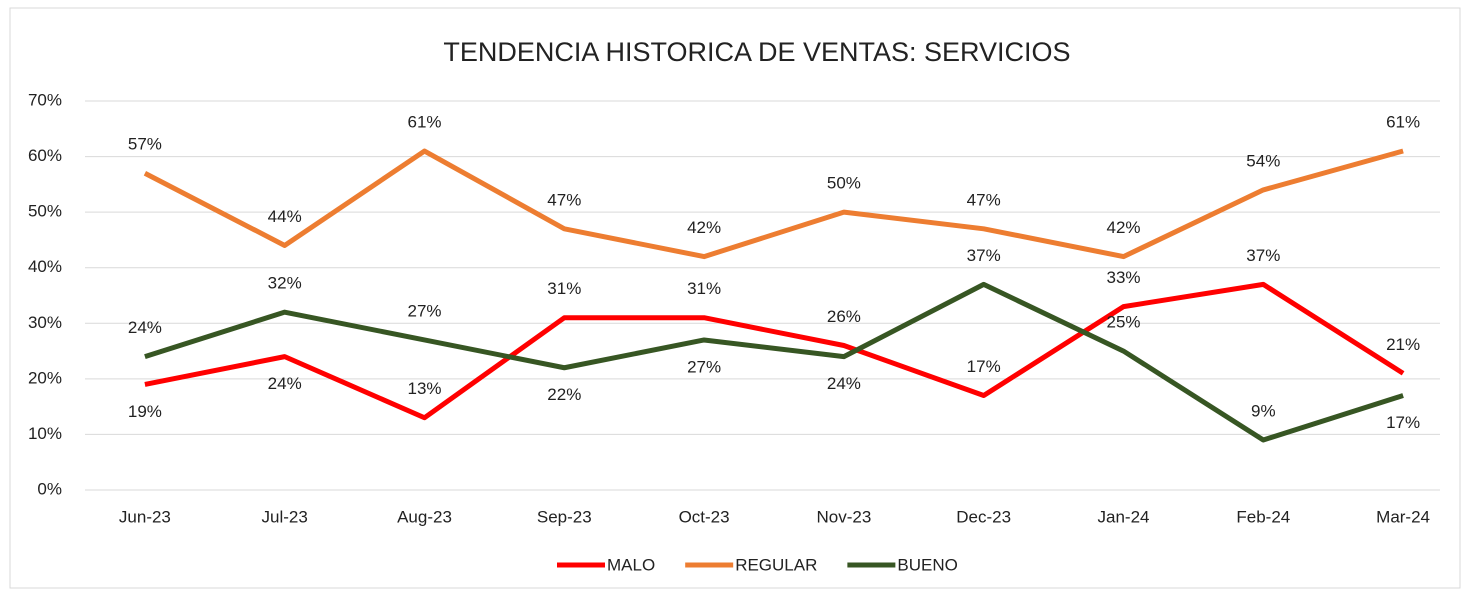  Describe the element at coordinates (1123, 277) in the screenshot. I see `data-label: 33%` at that location.